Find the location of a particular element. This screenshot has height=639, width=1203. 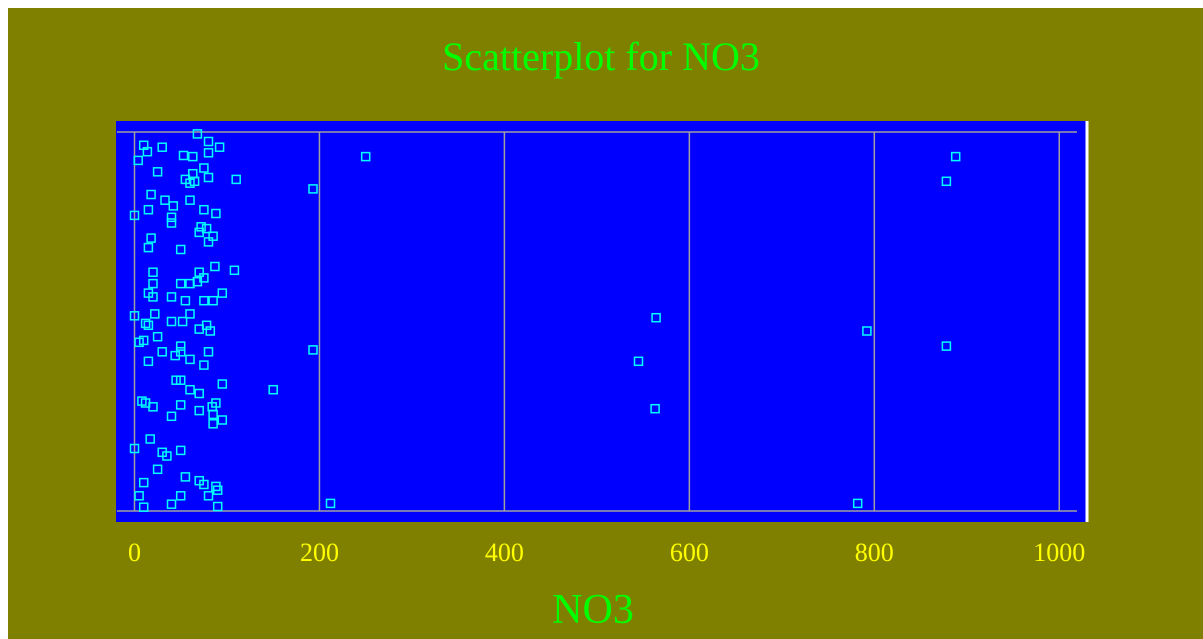

x-tick-label-1000: 1000 is located at coordinates (1059, 552).